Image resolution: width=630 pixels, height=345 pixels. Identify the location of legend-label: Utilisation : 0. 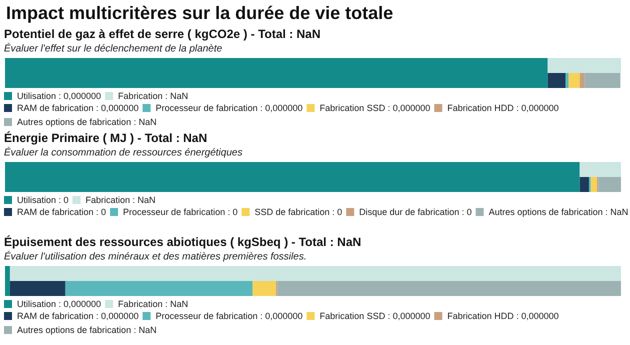
(43, 200).